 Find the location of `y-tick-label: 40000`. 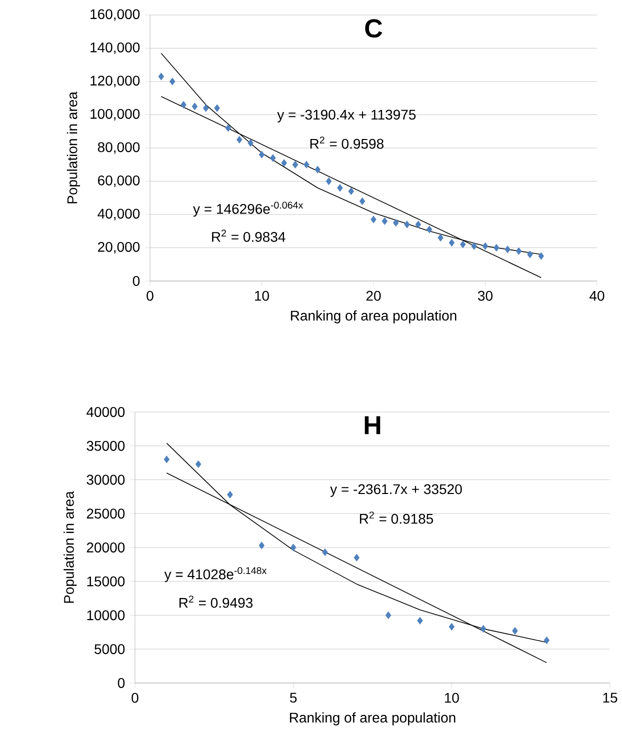

y-tick-label: 40000 is located at coordinates (105, 412).